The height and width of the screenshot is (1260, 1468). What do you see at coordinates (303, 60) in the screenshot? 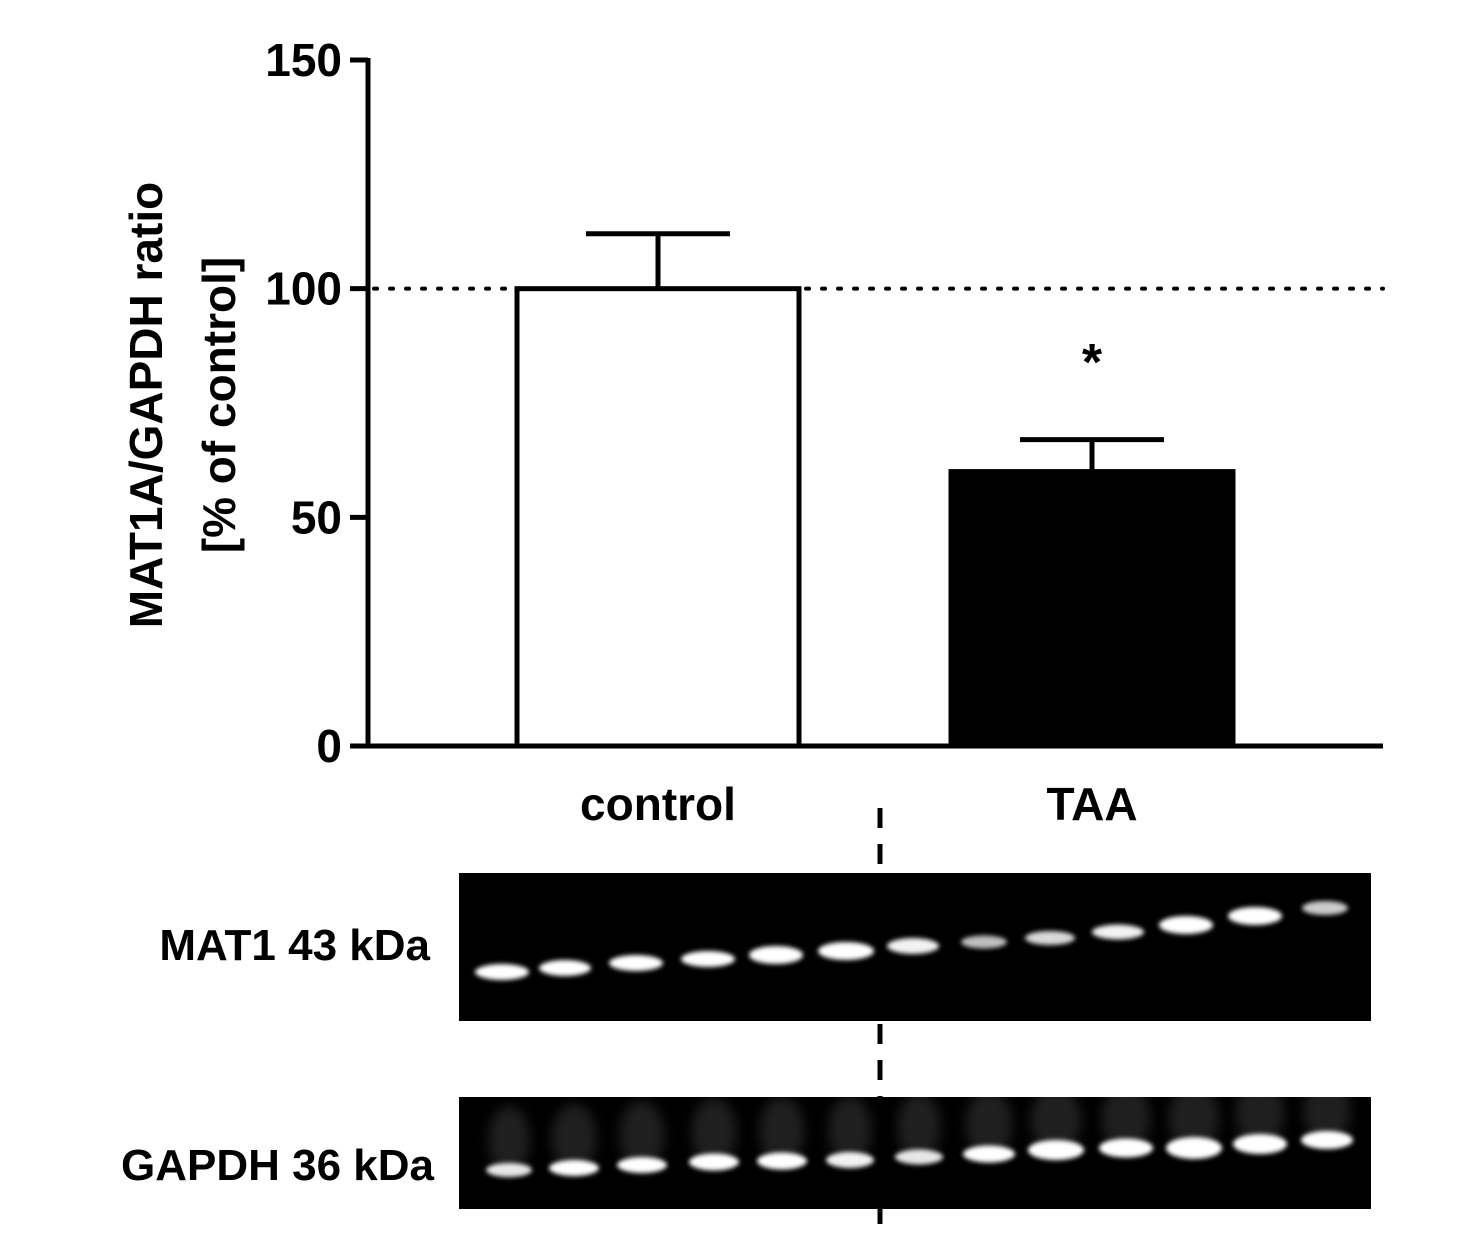
I see `y-tick-label: 150` at bounding box center [303, 60].